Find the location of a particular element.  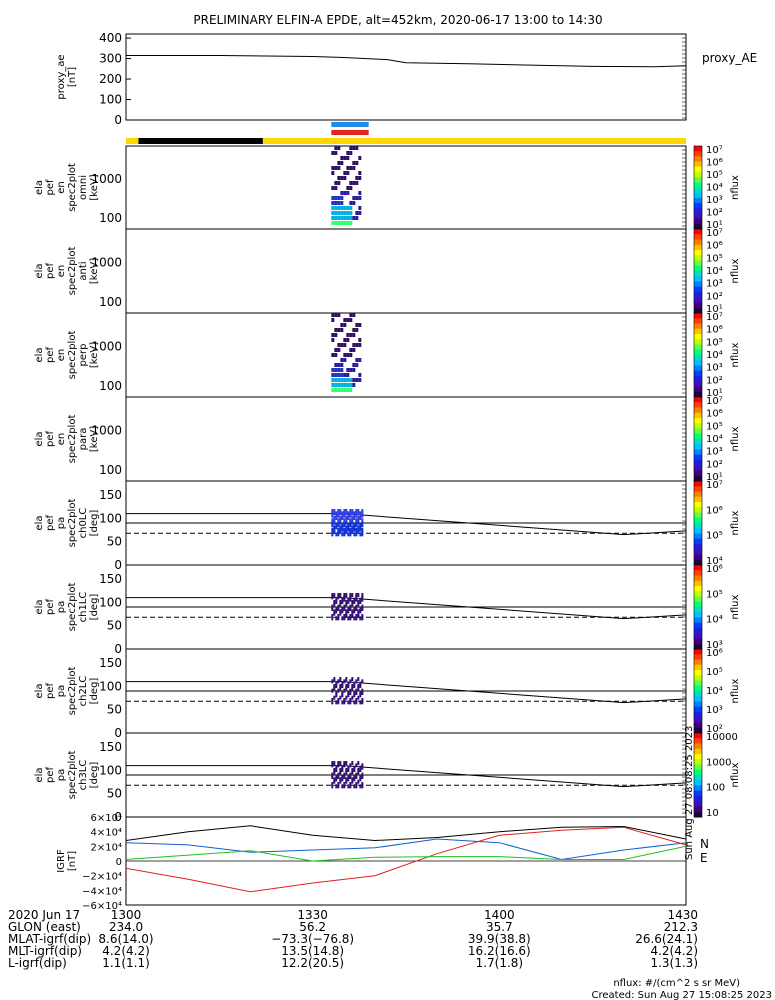

footer-time-3: 1430 is located at coordinates (682, 915).